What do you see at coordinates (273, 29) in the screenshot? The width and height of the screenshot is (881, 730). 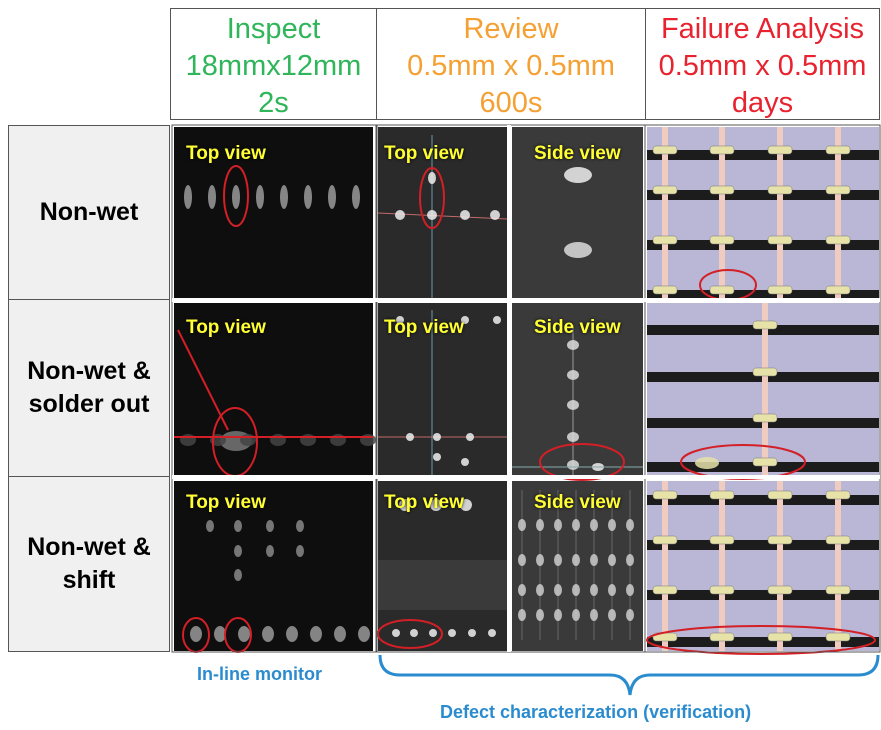 I see `column-title: Inspect` at bounding box center [273, 29].